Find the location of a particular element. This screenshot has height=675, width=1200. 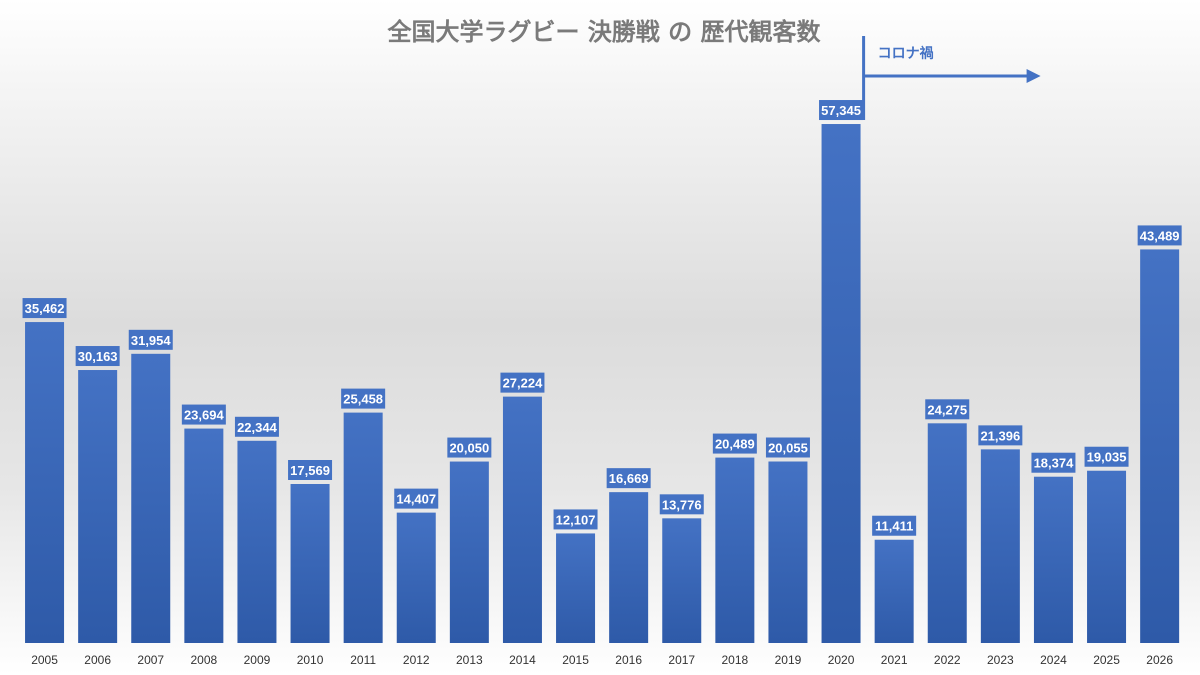

annotation-arrowhead is located at coordinates (1033, 76).